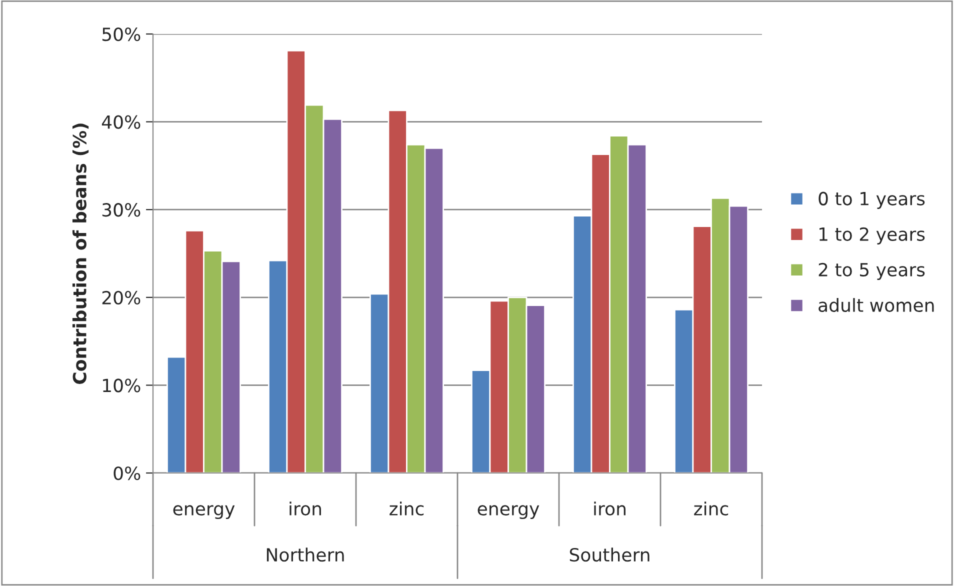  Describe the element at coordinates (121, 297) in the screenshot. I see `y-tick-label: 20%` at that location.